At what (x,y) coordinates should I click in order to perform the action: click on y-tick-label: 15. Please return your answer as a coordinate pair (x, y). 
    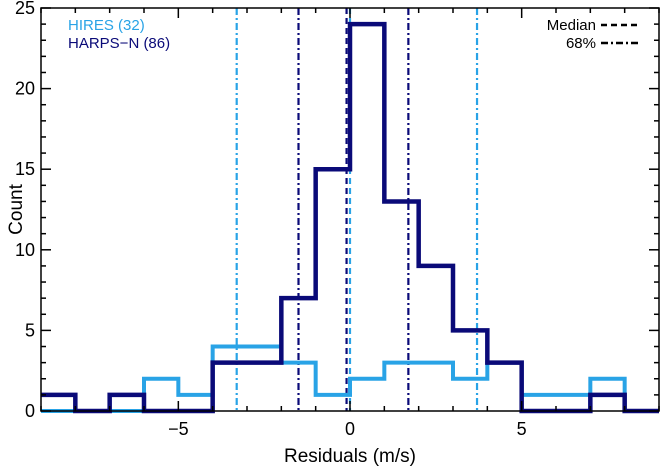
    Looking at the image, I should click on (25, 169).